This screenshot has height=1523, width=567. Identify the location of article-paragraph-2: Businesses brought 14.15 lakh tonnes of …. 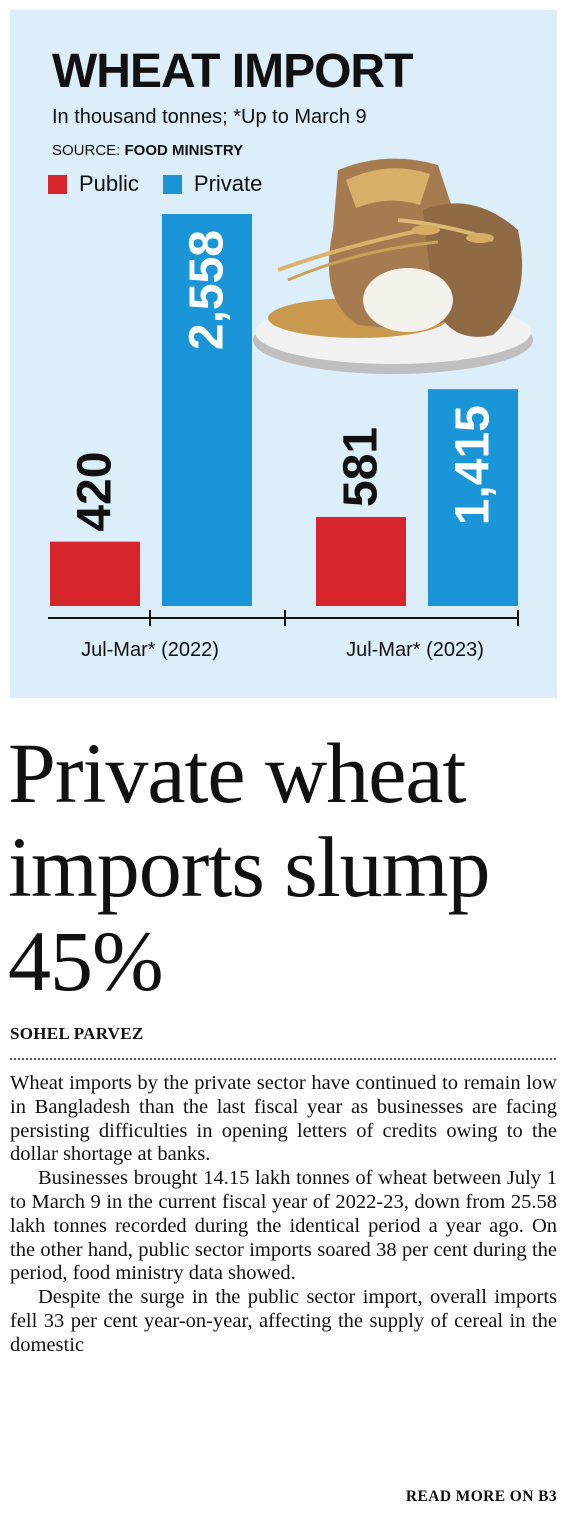
(283, 1226).